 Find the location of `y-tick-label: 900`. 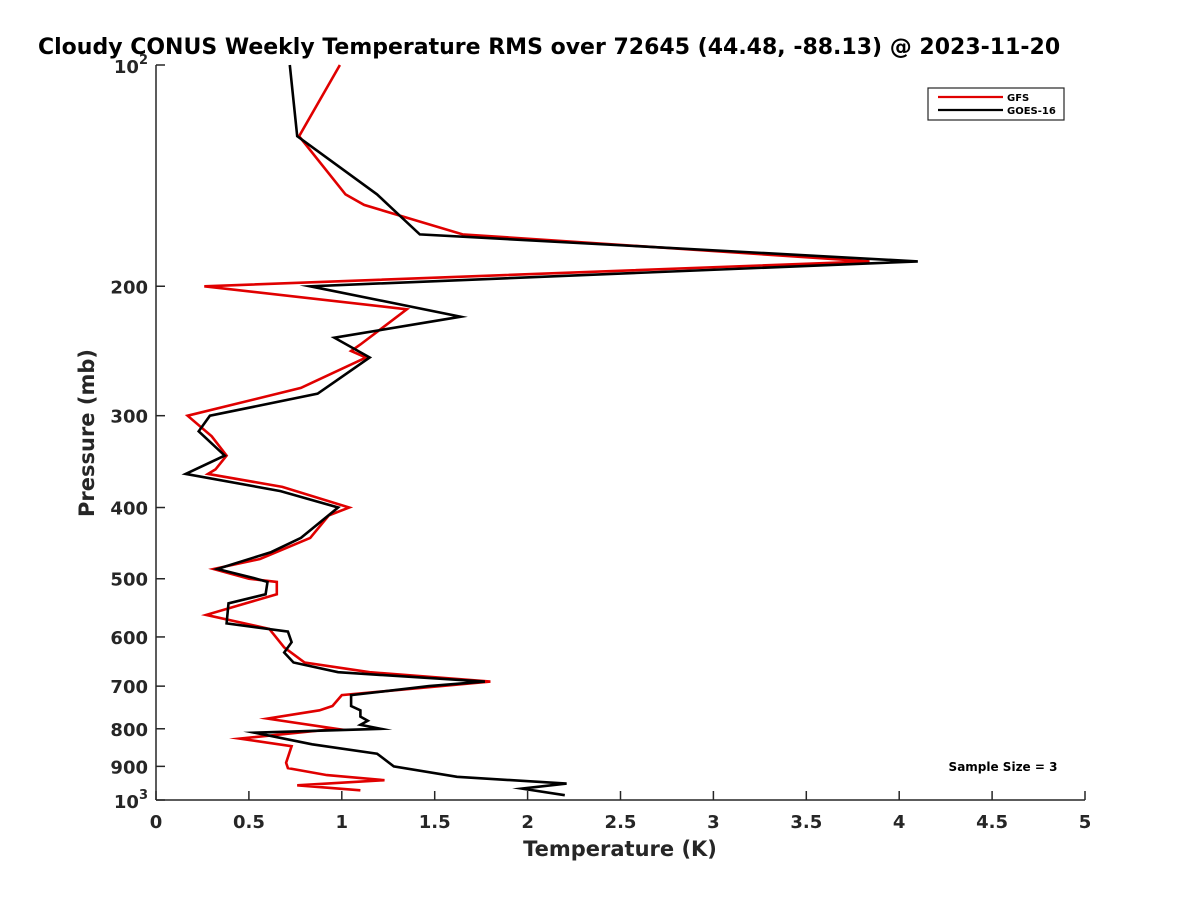

y-tick-label: 900 is located at coordinates (129, 767).